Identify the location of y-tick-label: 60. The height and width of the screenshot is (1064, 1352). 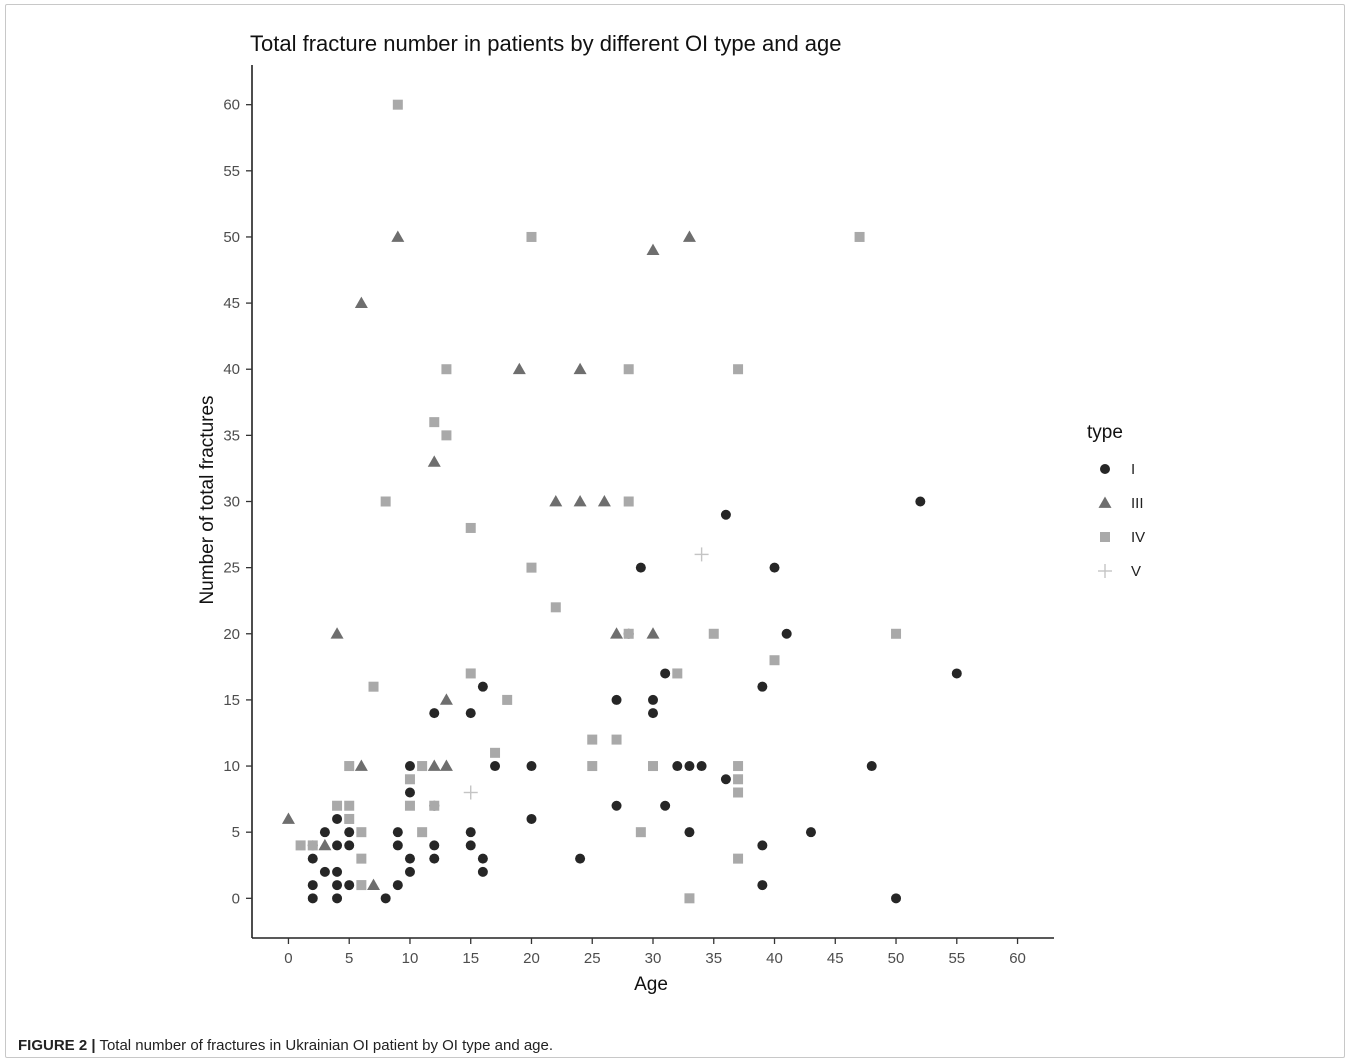
(231, 105).